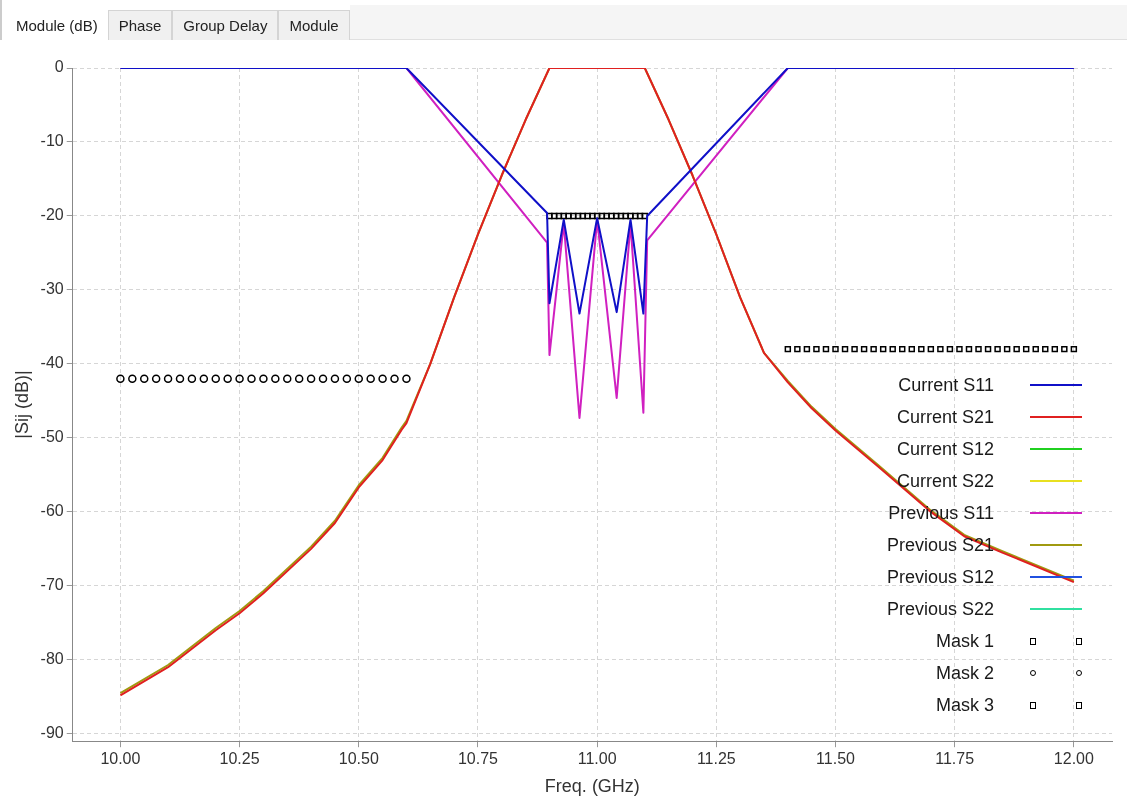  What do you see at coordinates (314, 25) in the screenshot?
I see `text: Module` at bounding box center [314, 25].